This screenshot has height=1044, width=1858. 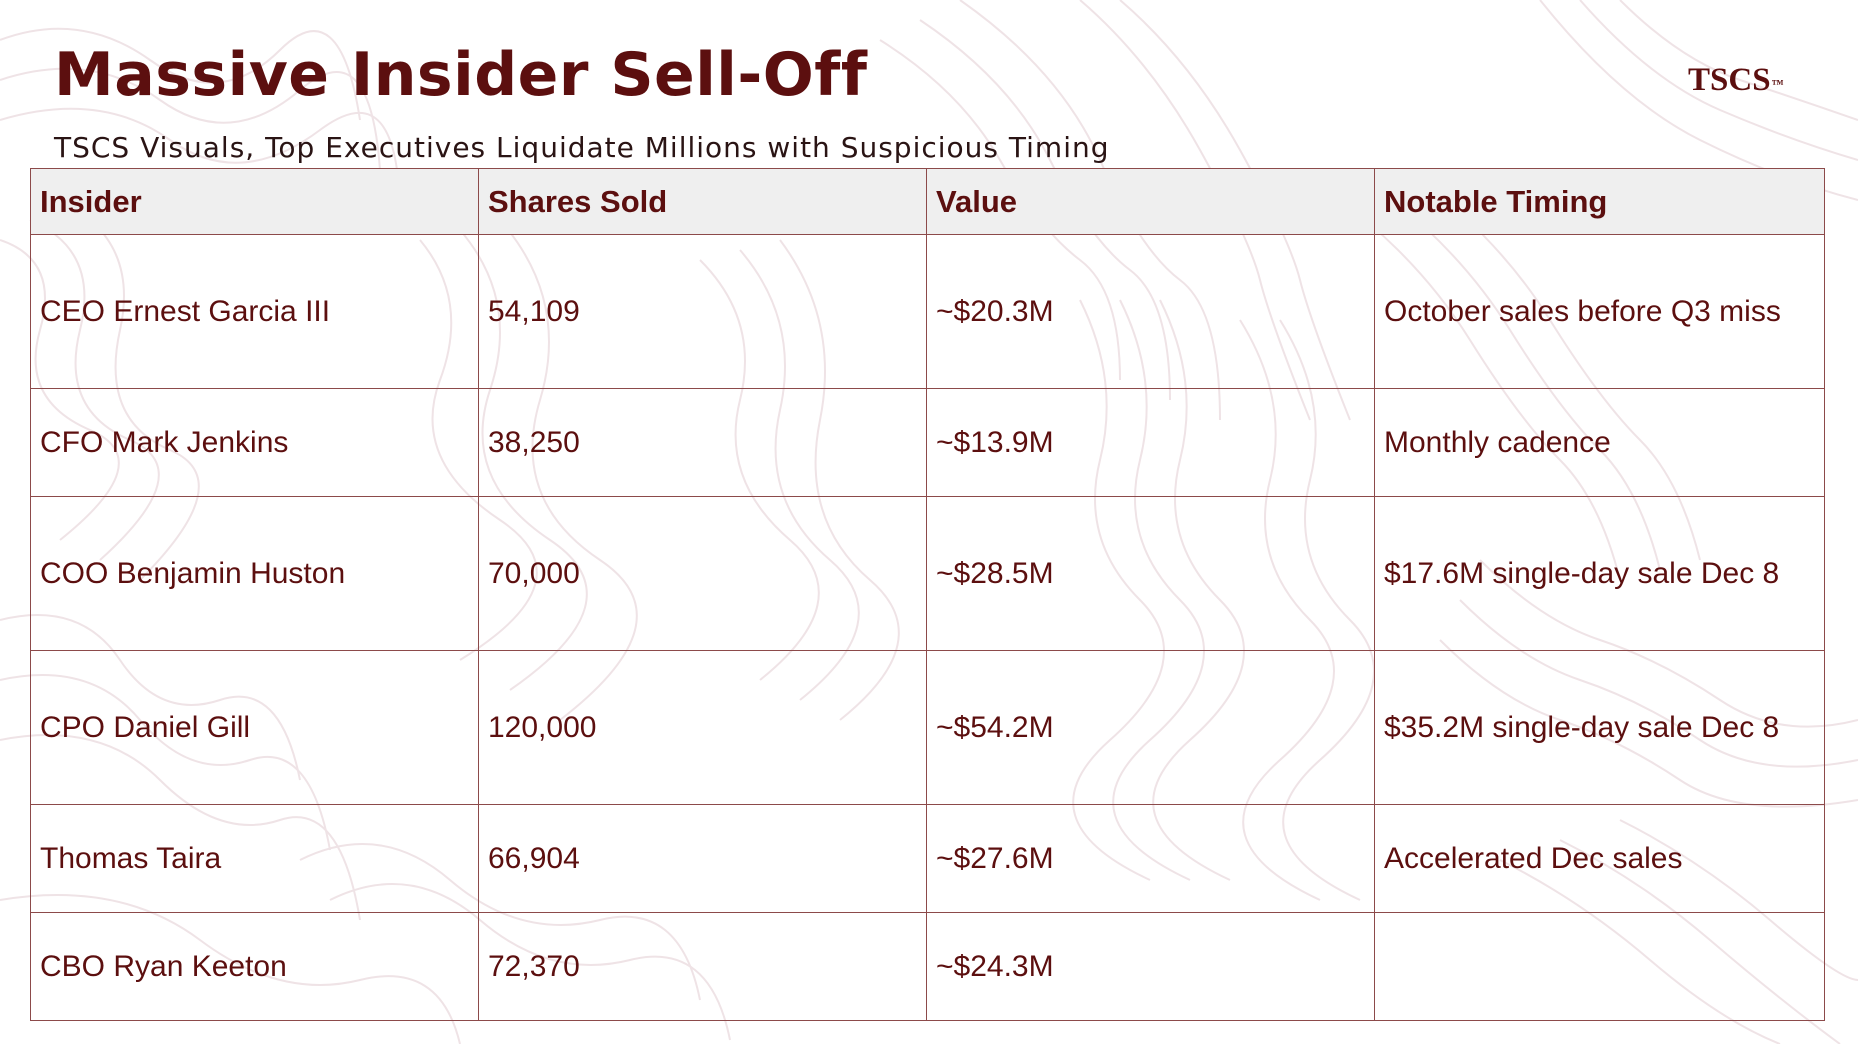 I want to click on cell-notable-timing: $35.2M single-day sale Dec 8, so click(x=1599, y=727).